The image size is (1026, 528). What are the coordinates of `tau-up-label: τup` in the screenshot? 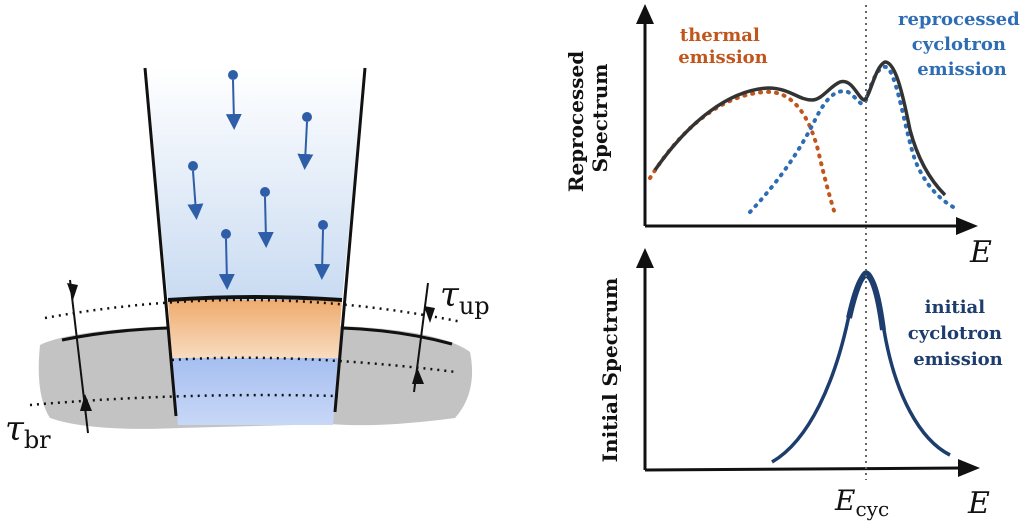 It's located at (465, 297).